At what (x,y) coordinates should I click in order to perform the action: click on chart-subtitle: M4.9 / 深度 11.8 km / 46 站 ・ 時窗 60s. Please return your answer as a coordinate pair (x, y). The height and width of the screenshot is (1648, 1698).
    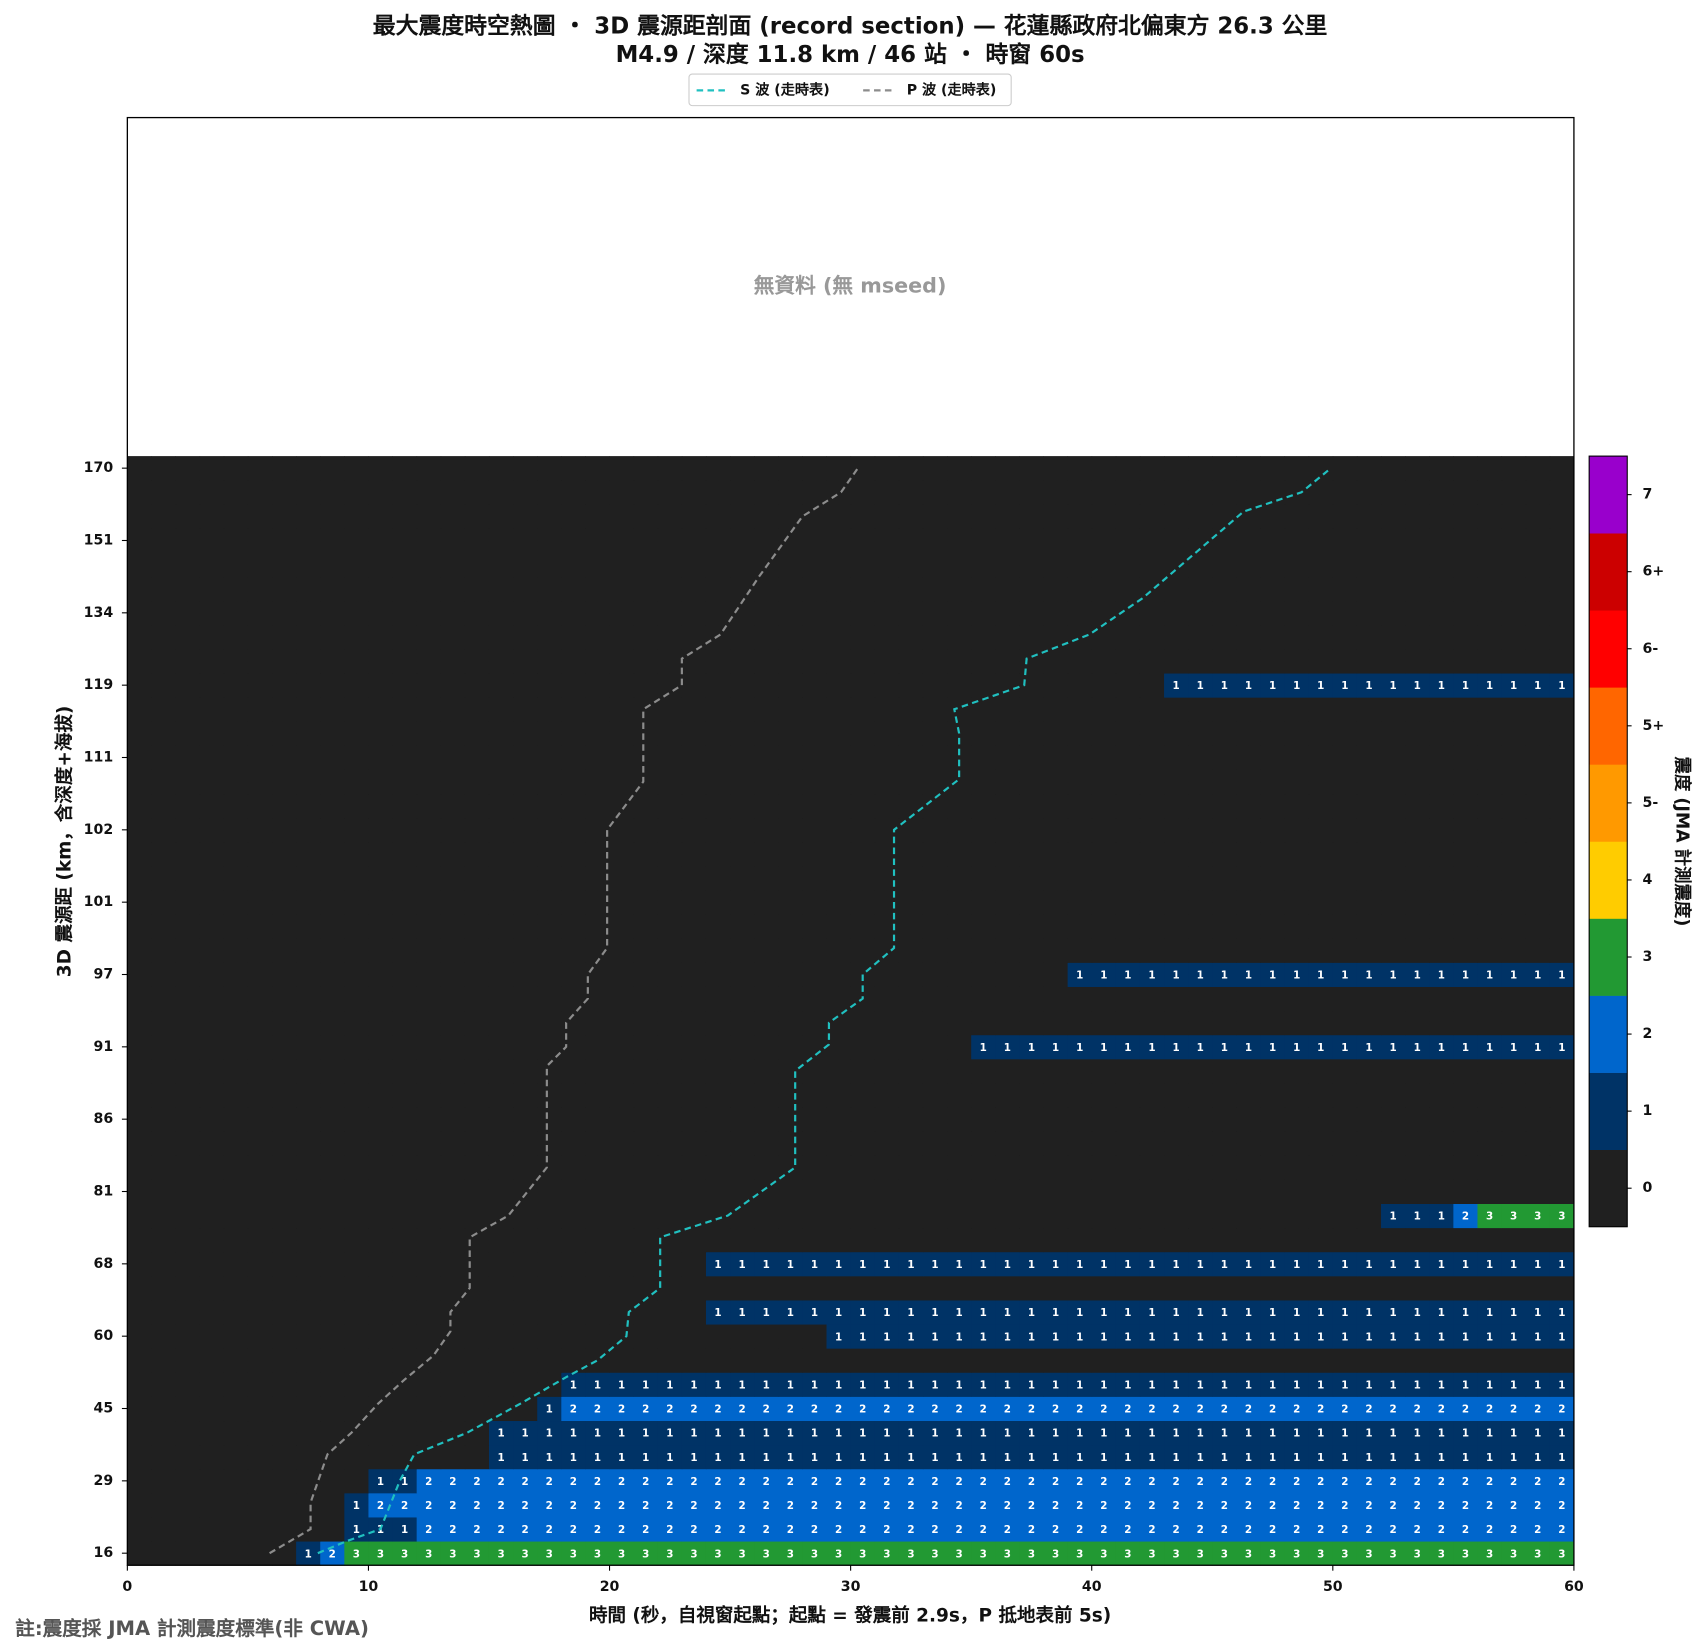
    Looking at the image, I should click on (850, 54).